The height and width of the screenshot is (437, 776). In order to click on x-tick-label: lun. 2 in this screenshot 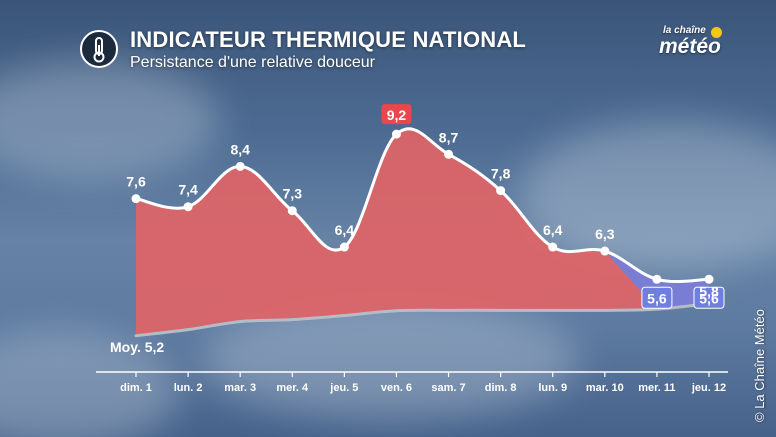, I will do `click(188, 388)`.